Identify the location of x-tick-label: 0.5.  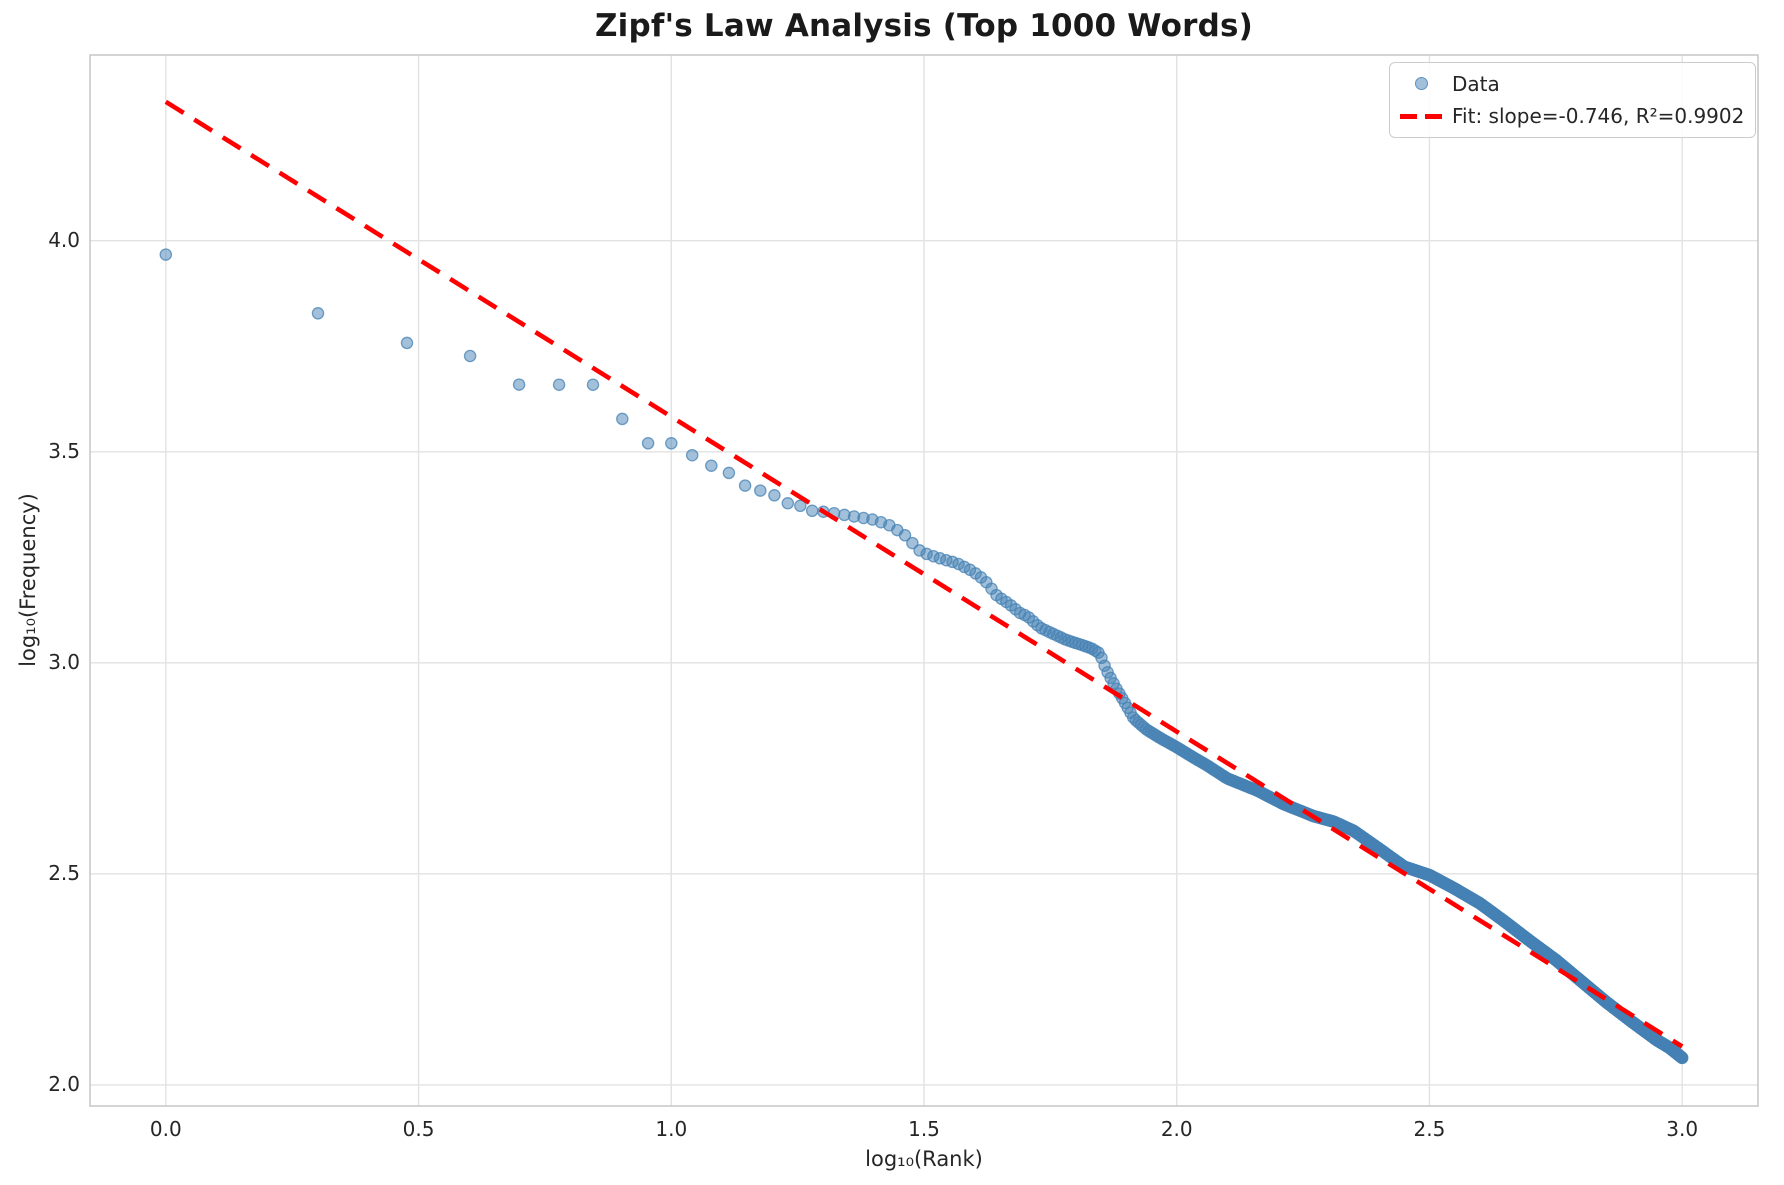
(418, 1129).